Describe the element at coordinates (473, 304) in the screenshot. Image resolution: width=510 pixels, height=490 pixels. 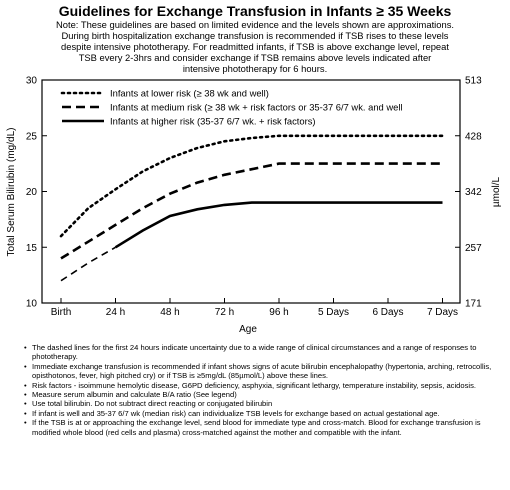
I see `y-right-tick-label: 171` at that location.